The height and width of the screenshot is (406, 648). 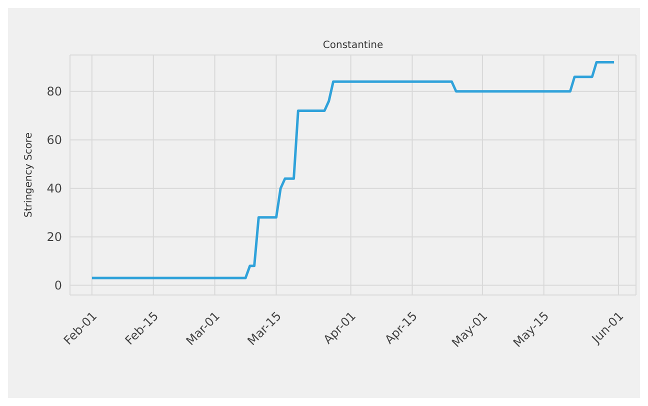 What do you see at coordinates (29, 175) in the screenshot?
I see `y-axis-title: Stringency Score` at bounding box center [29, 175].